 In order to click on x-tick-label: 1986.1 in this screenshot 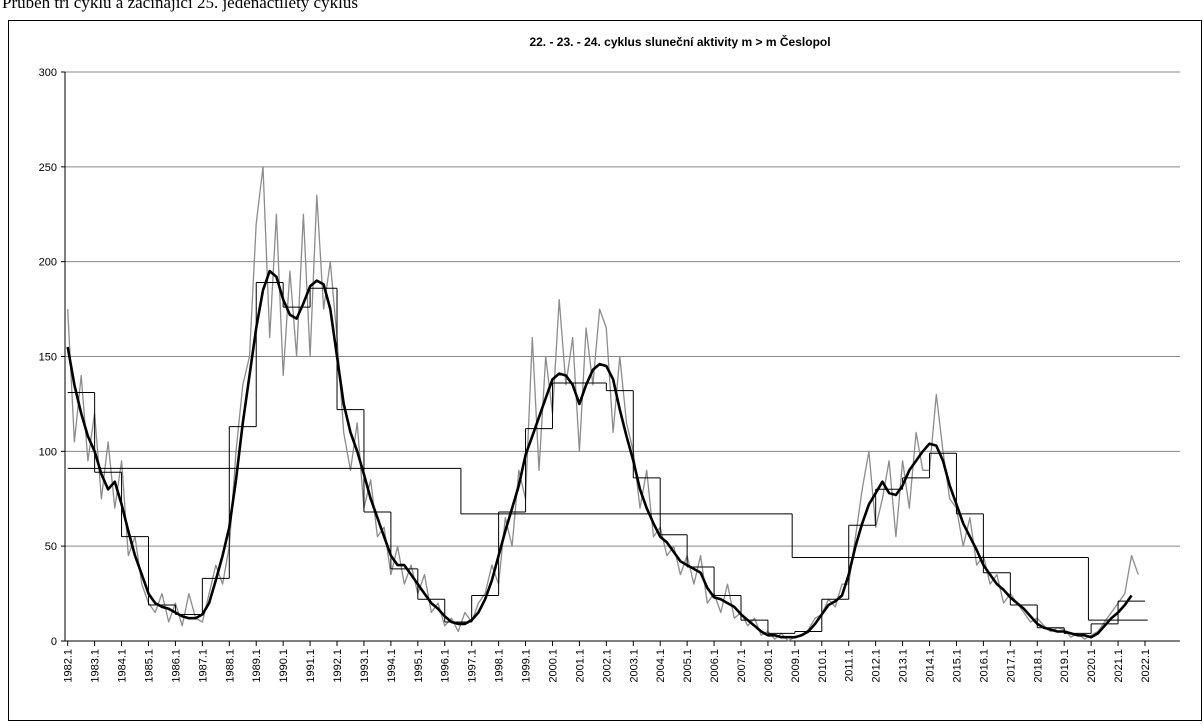, I will do `click(176, 666)`.